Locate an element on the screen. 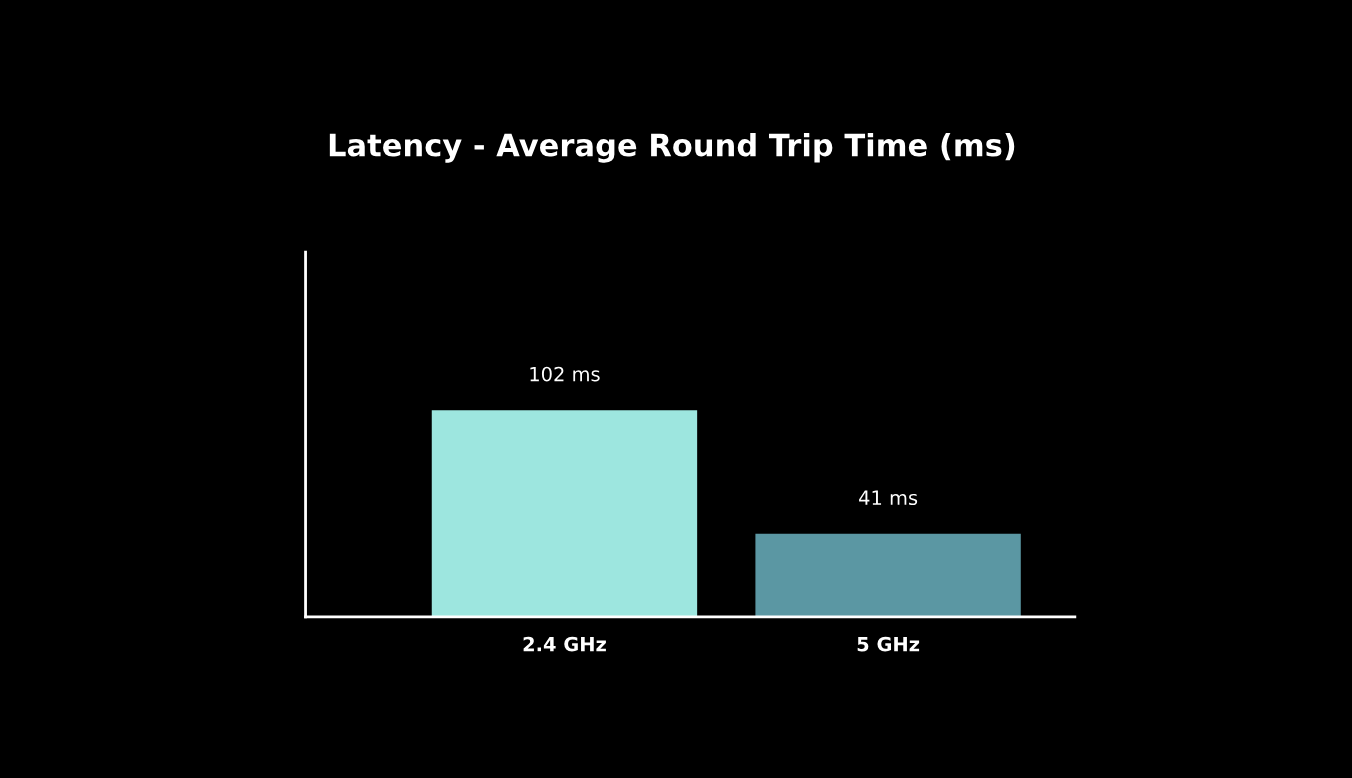 Image resolution: width=1352 pixels, height=778 pixels. data-label: 41 ms is located at coordinates (888, 498).